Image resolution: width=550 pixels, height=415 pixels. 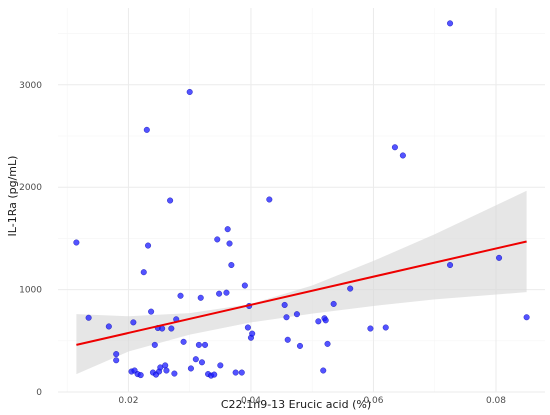 What do you see at coordinates (39, 393) in the screenshot?
I see `y-tick-label: 0` at bounding box center [39, 393].